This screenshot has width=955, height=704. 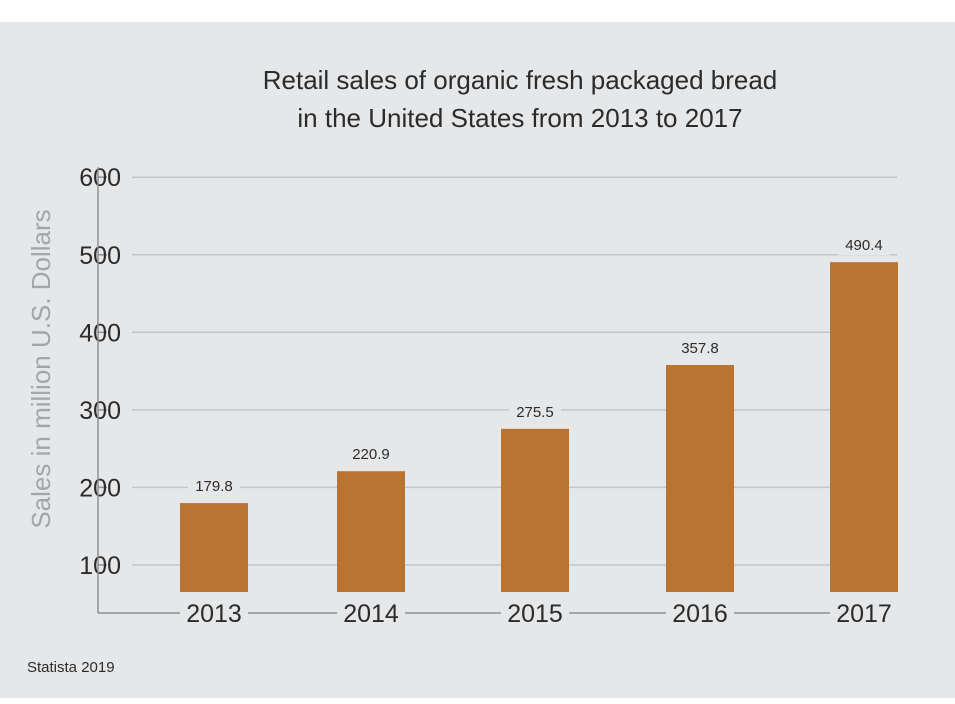 I want to click on y-tick-label-600: 600, so click(x=100, y=178).